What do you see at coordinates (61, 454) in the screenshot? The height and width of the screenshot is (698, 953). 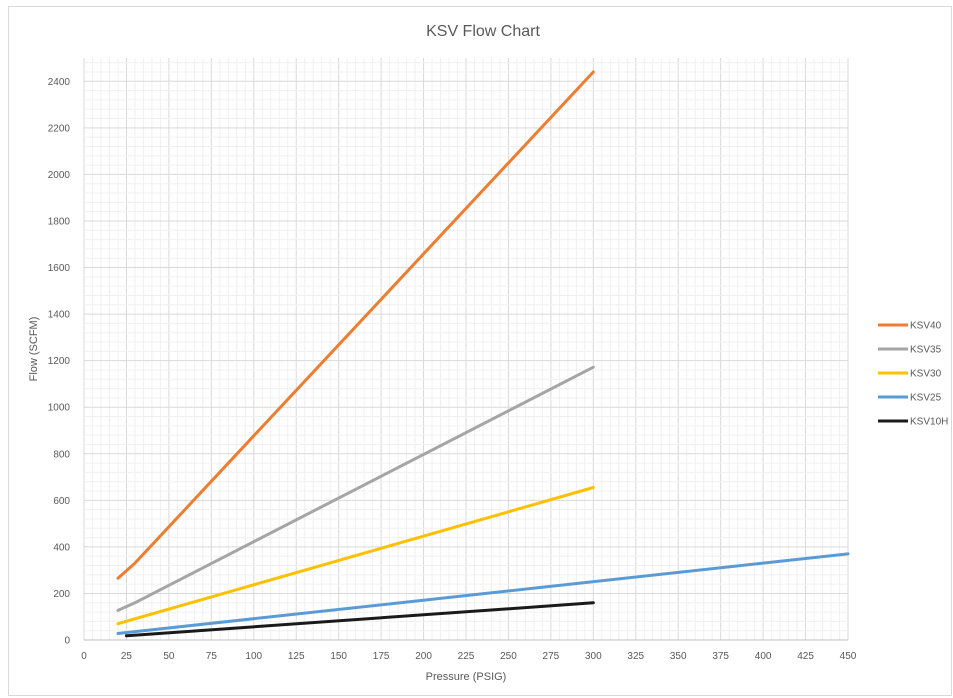 I see `y-tick-label: 800` at bounding box center [61, 454].